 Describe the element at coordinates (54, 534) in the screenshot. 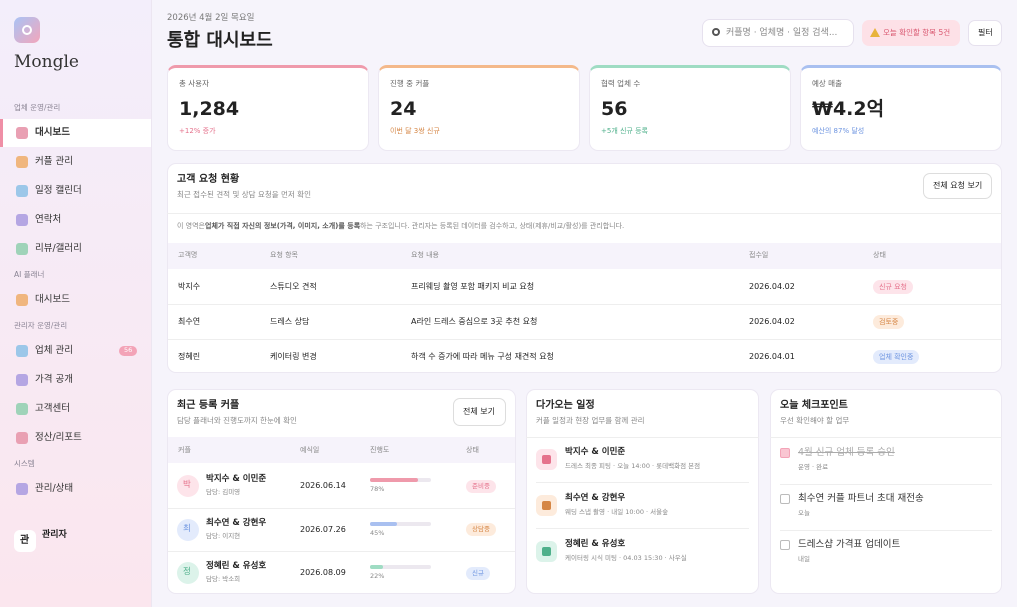

I see `user-name: 관리자` at that location.